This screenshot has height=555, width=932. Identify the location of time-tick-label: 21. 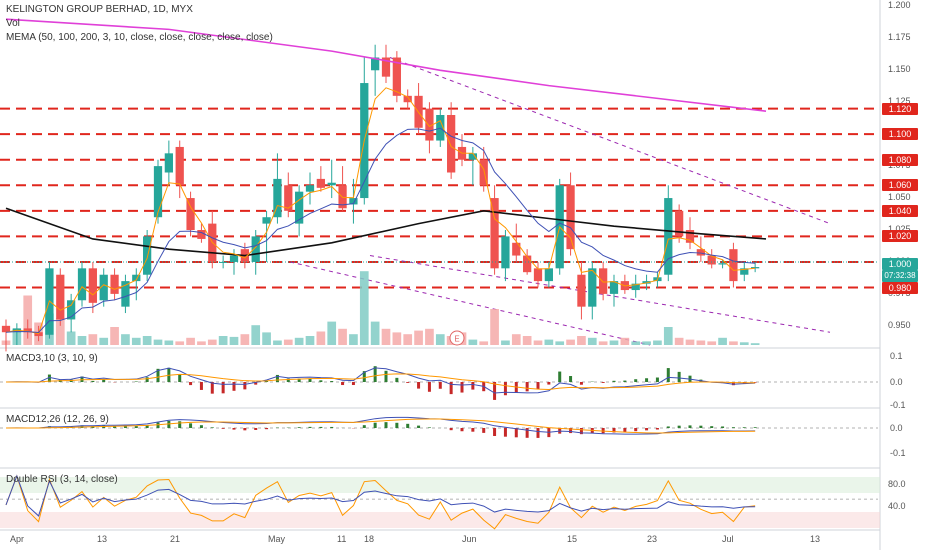
(175, 539).